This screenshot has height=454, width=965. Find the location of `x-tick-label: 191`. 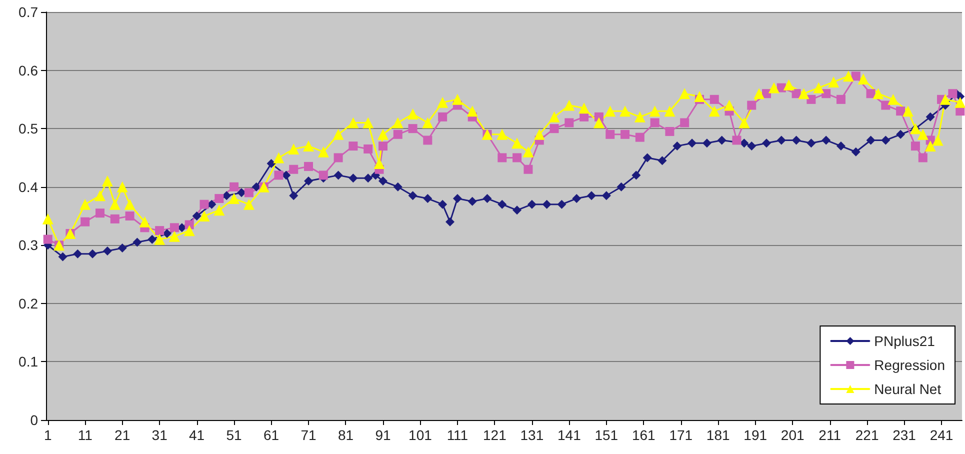

x-tick-label: 191 is located at coordinates (756, 435).